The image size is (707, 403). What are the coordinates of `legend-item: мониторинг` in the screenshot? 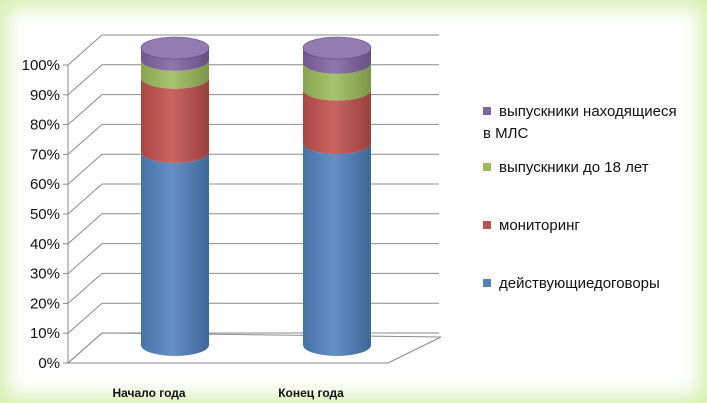 It's located at (531, 225).